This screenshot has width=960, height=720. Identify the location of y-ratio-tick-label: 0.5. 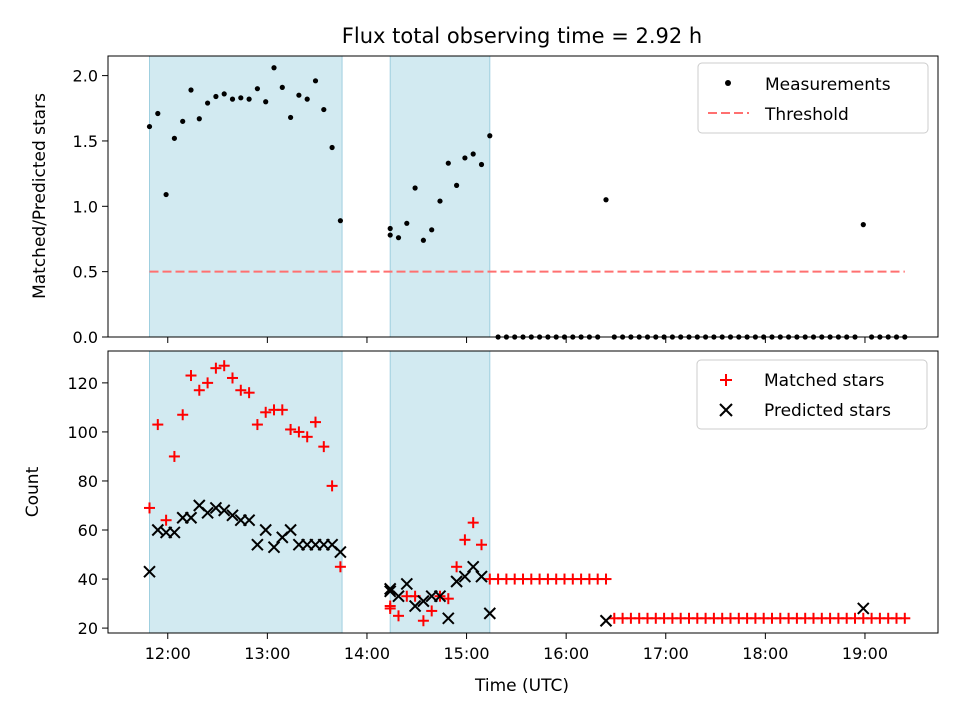
(85, 272).